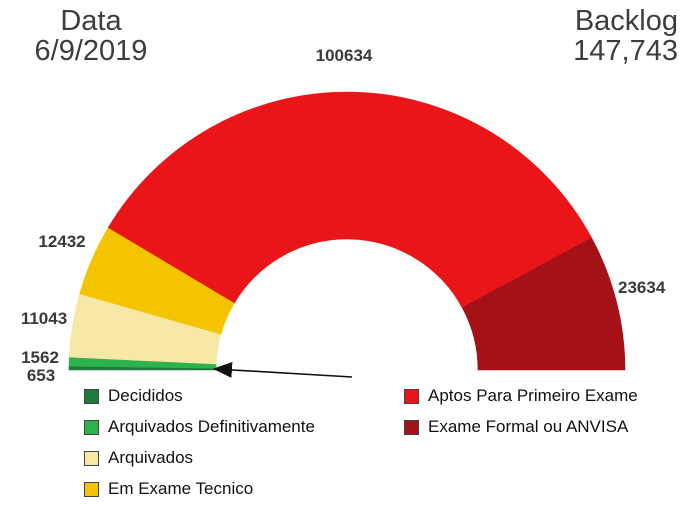 The width and height of the screenshot is (688, 522). Describe the element at coordinates (62, 241) in the screenshot. I see `value-label-em-exame: 12432` at that location.